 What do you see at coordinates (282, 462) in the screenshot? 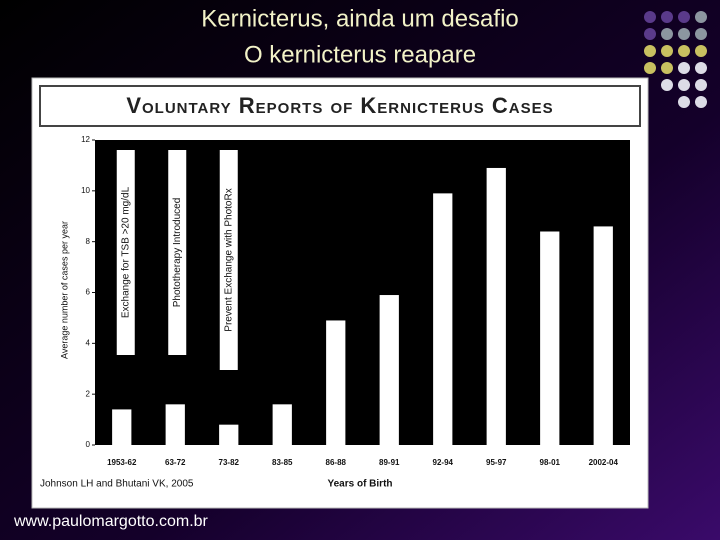
I see `x-tick-label: 83-85` at bounding box center [282, 462].